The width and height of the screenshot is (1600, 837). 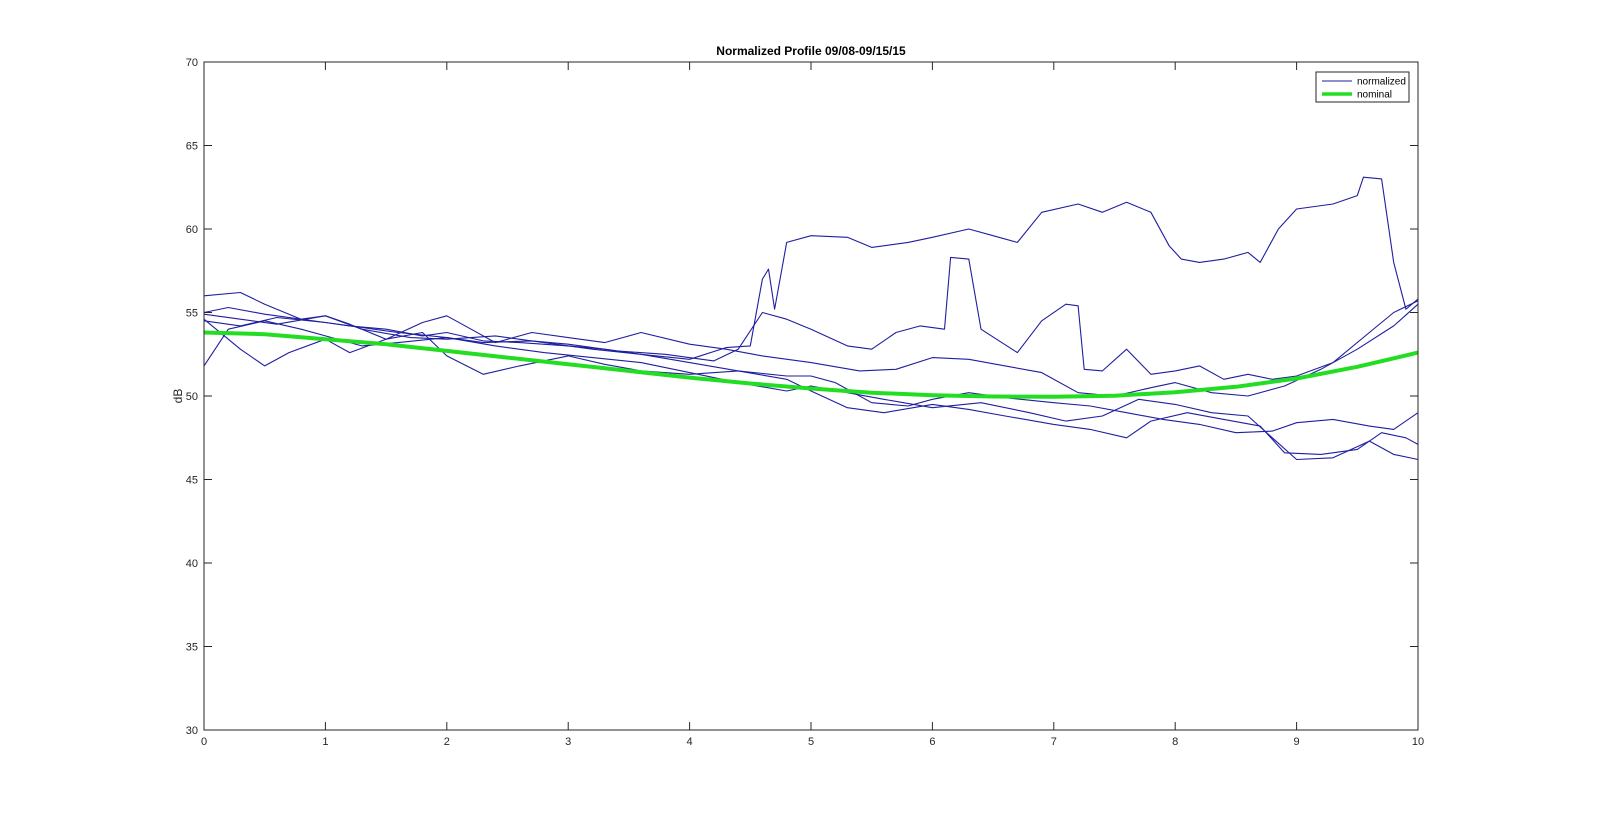 What do you see at coordinates (1054, 742) in the screenshot?
I see `x-tick-label: 7` at bounding box center [1054, 742].